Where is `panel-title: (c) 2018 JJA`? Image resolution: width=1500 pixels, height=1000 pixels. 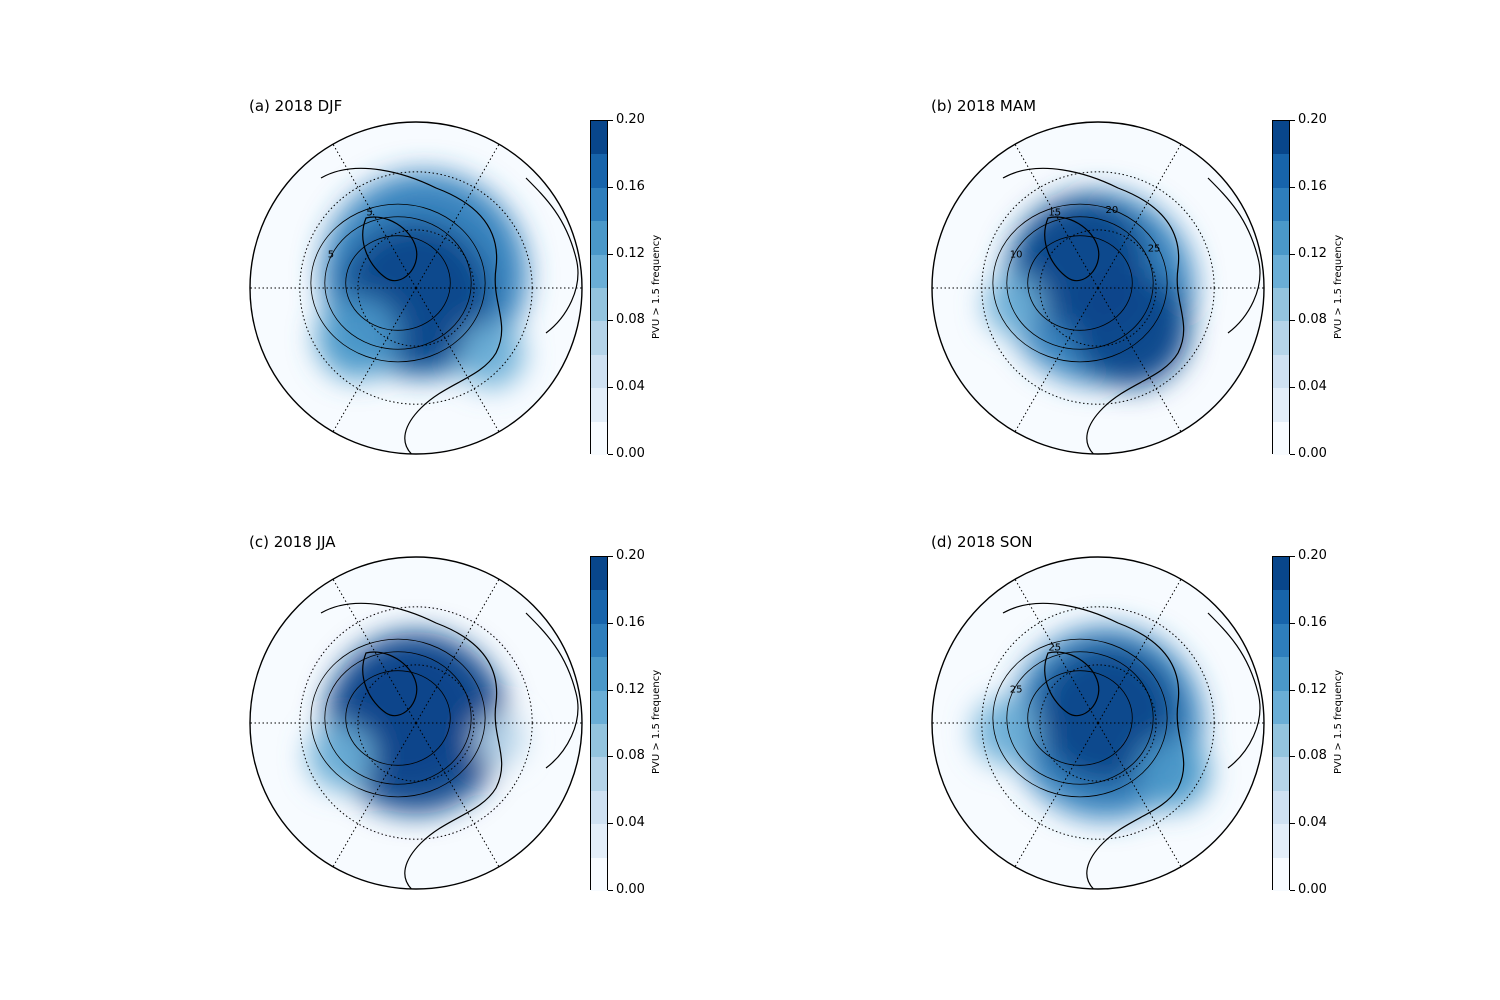
panel-title: (c) 2018 JJA is located at coordinates (292, 542).